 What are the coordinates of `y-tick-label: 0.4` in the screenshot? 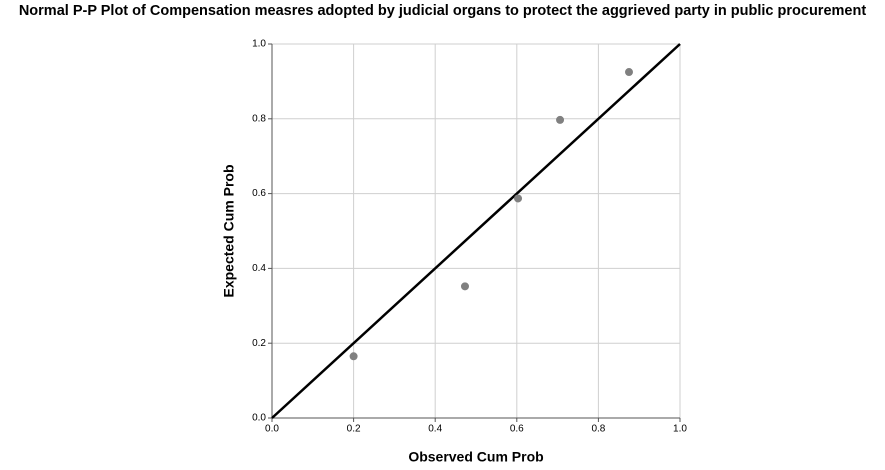 It's located at (259, 268).